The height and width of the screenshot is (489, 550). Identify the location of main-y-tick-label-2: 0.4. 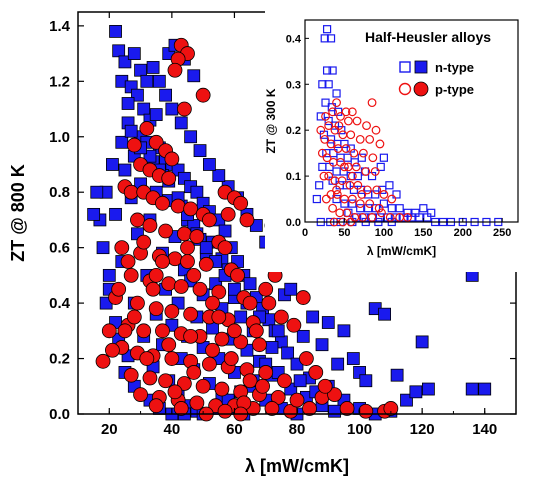
(60, 303).